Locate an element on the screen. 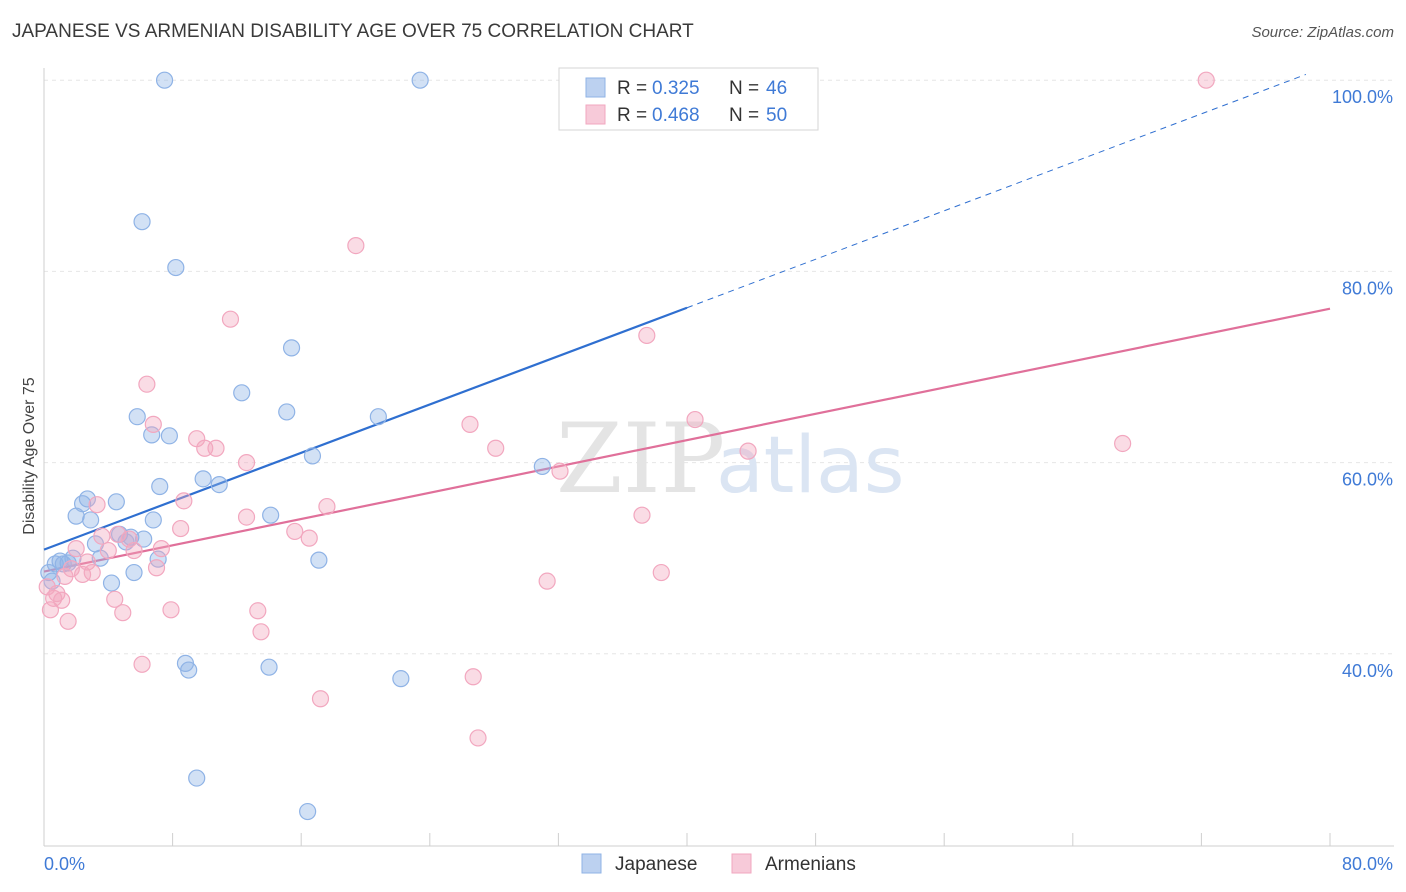  armenians-bottom-legend-label: Armenians is located at coordinates (810, 864).